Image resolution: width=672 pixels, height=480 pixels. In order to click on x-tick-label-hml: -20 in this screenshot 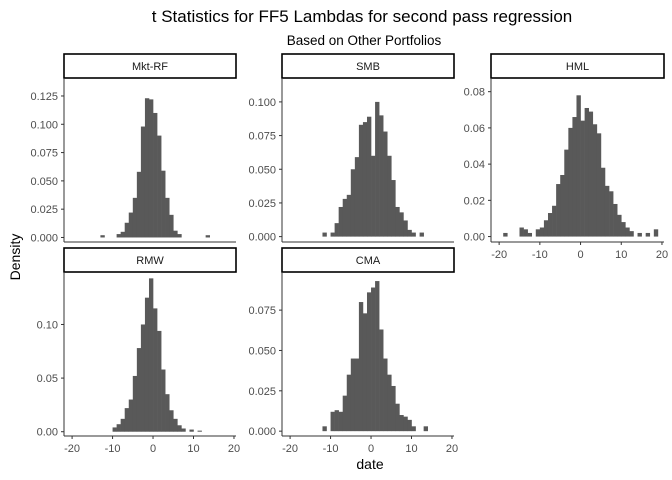, I will do `click(499, 255)`.